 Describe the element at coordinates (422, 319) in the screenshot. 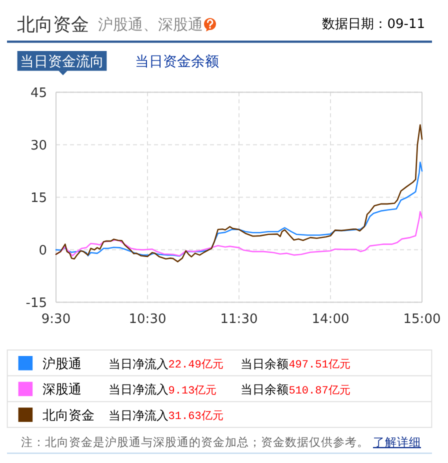

I see `x-tick-label: 15:00` at that location.